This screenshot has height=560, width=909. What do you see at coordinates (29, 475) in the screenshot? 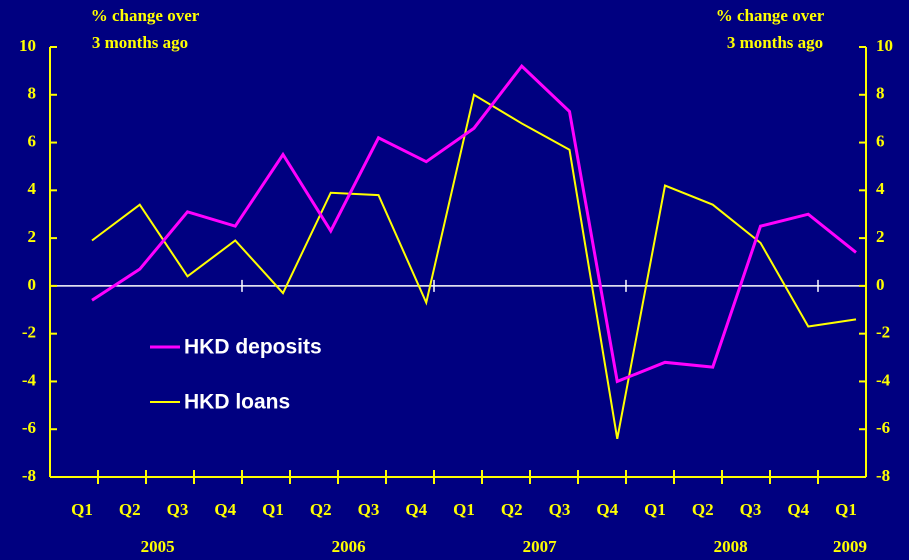
I see `y-tick-label: -8` at bounding box center [29, 475].